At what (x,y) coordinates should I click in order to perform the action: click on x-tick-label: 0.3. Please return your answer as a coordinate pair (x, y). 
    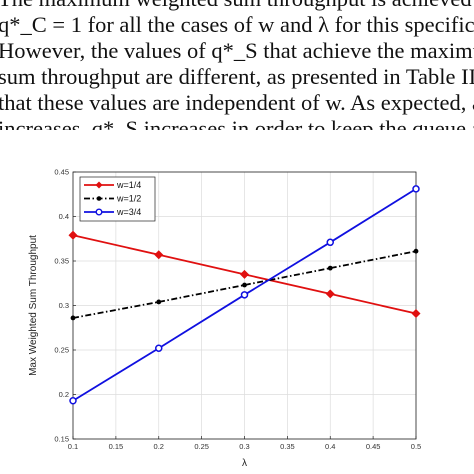
    Looking at the image, I should click on (244, 446).